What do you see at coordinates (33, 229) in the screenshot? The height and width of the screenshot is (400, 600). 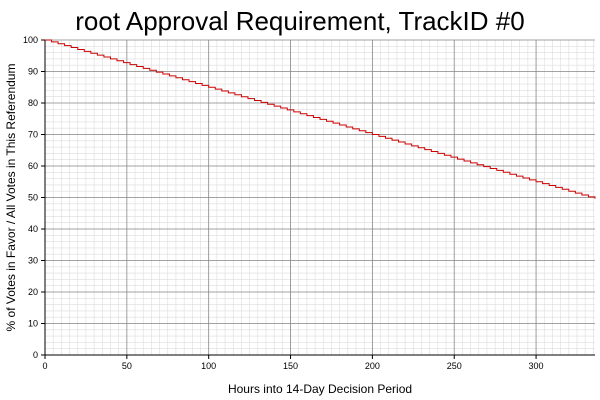 I see `y-tick-label: 40` at bounding box center [33, 229].